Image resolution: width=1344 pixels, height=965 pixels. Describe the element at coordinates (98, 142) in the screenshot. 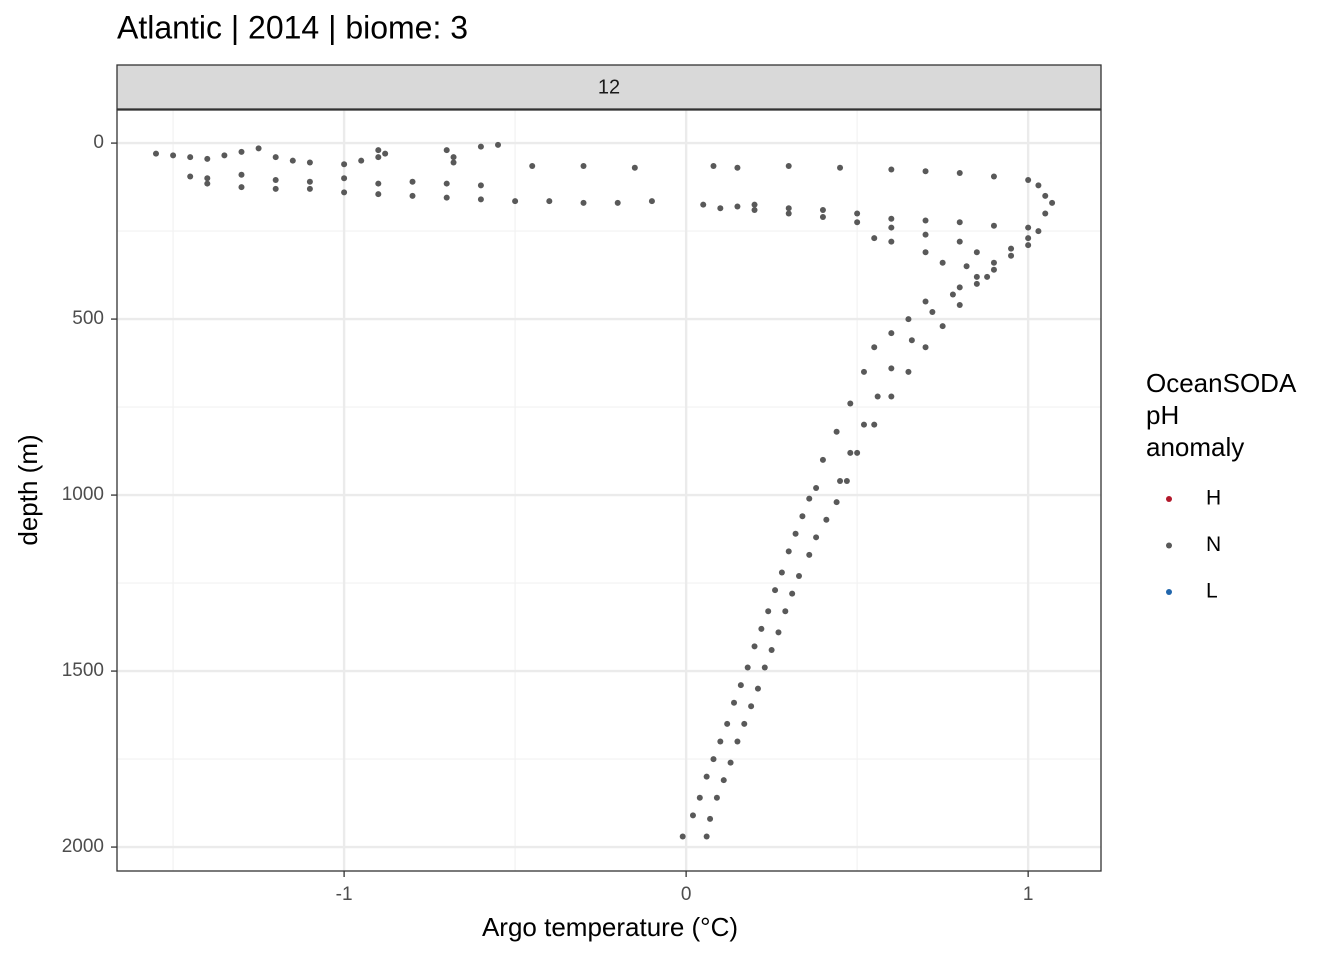

I see `y-tick-label: 0` at that location.